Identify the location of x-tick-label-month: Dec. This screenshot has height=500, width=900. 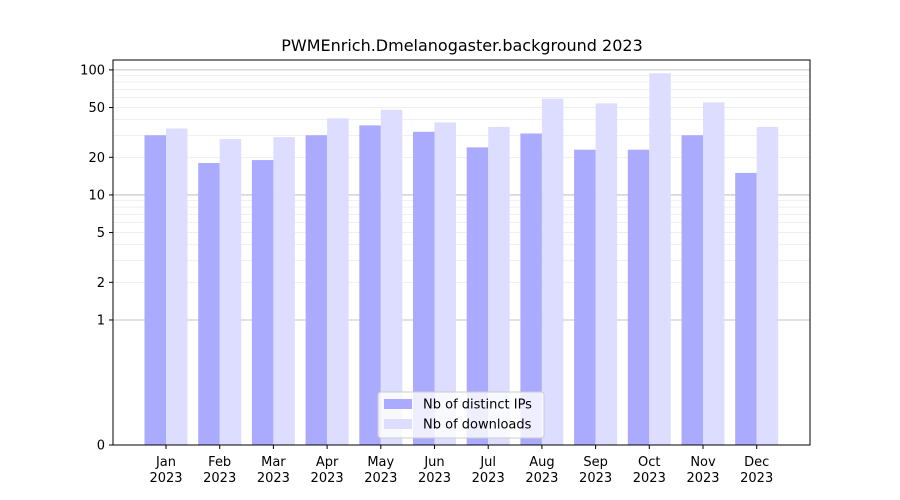
(756, 462).